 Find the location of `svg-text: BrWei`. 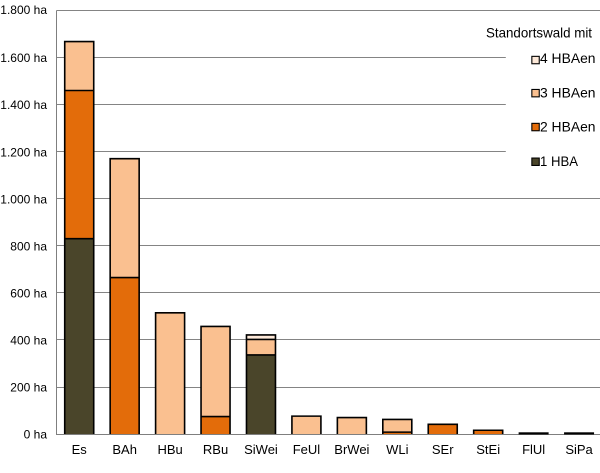

svg-text: BrWei is located at coordinates (351, 449).